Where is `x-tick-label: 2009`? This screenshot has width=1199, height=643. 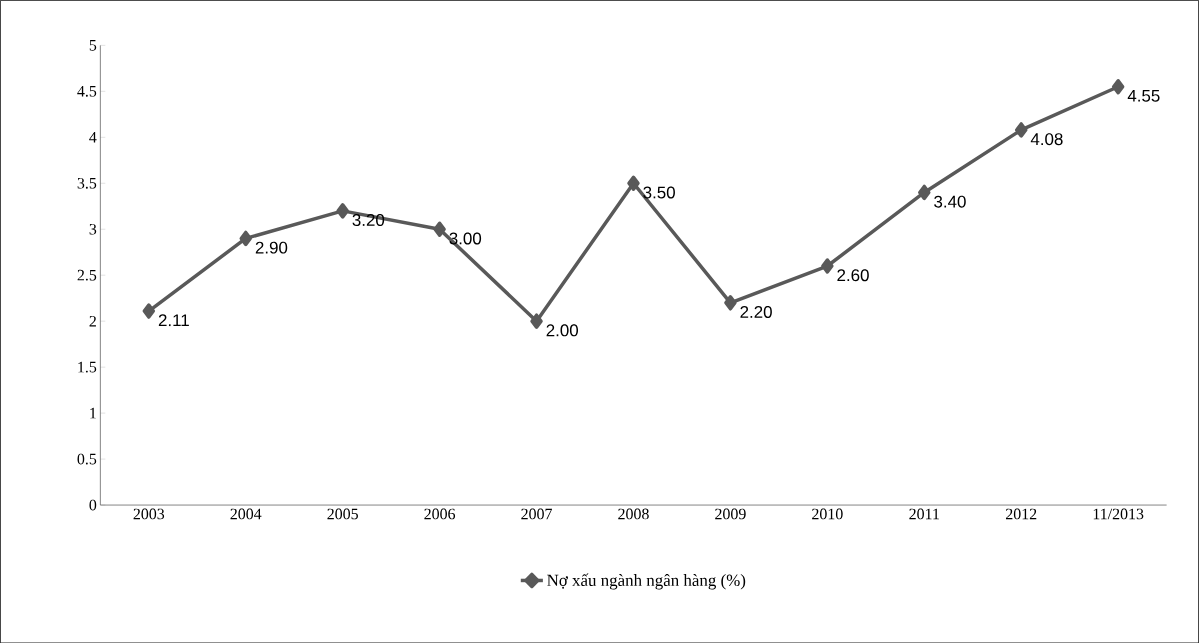
x-tick-label: 2009 is located at coordinates (730, 514).